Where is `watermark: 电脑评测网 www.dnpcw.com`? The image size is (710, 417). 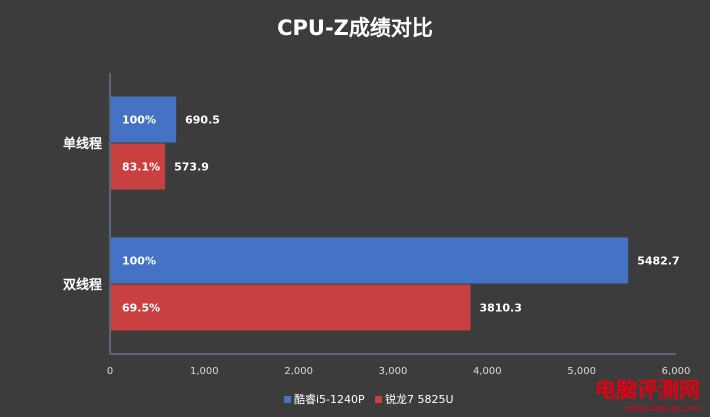
watermark: 电脑评测网 www.dnpcw.com is located at coordinates (647, 396).